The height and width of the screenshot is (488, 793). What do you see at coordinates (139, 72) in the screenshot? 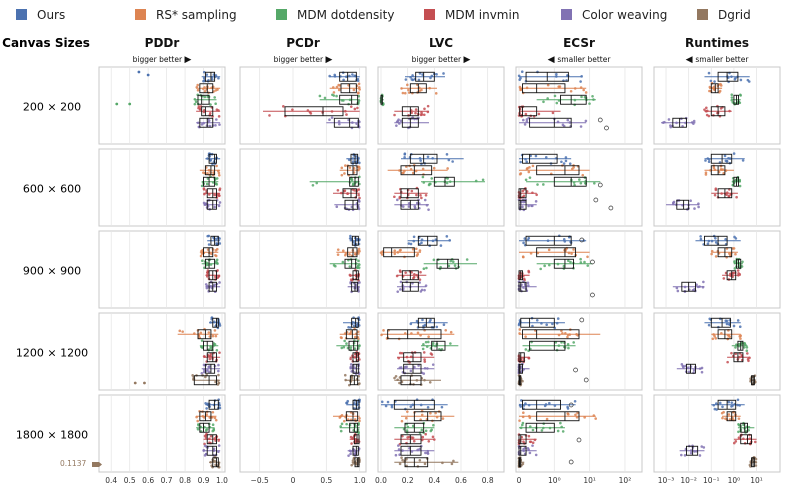
I see `outlier-point` at bounding box center [139, 72].